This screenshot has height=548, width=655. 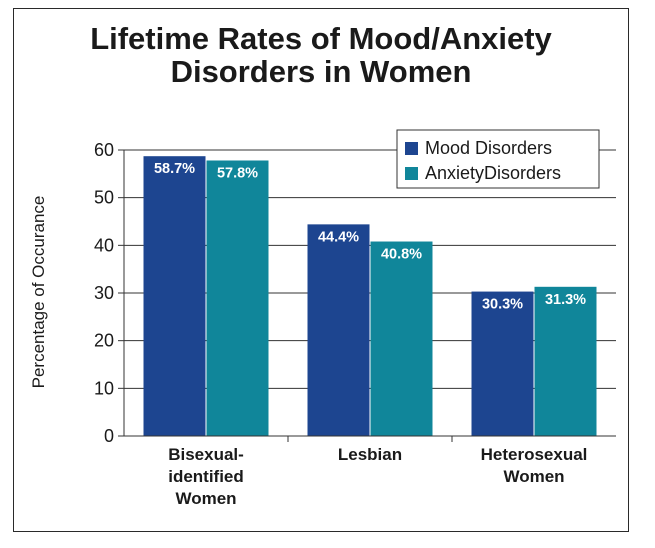 I want to click on legend-entry: AnxietyDisorders, so click(x=493, y=173).